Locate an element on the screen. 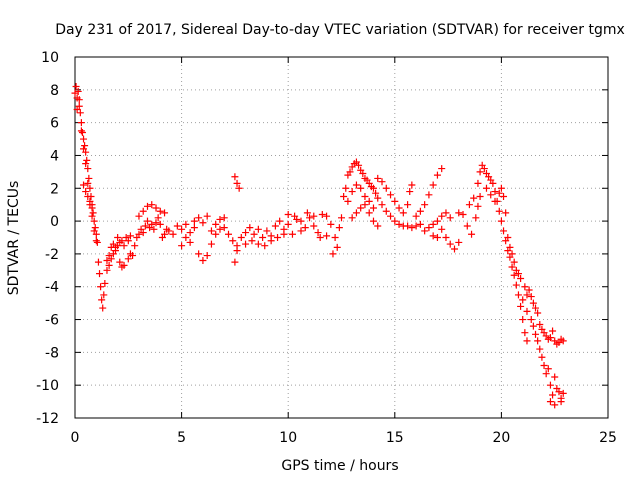  y-tick-label: -4 is located at coordinates (52, 288).